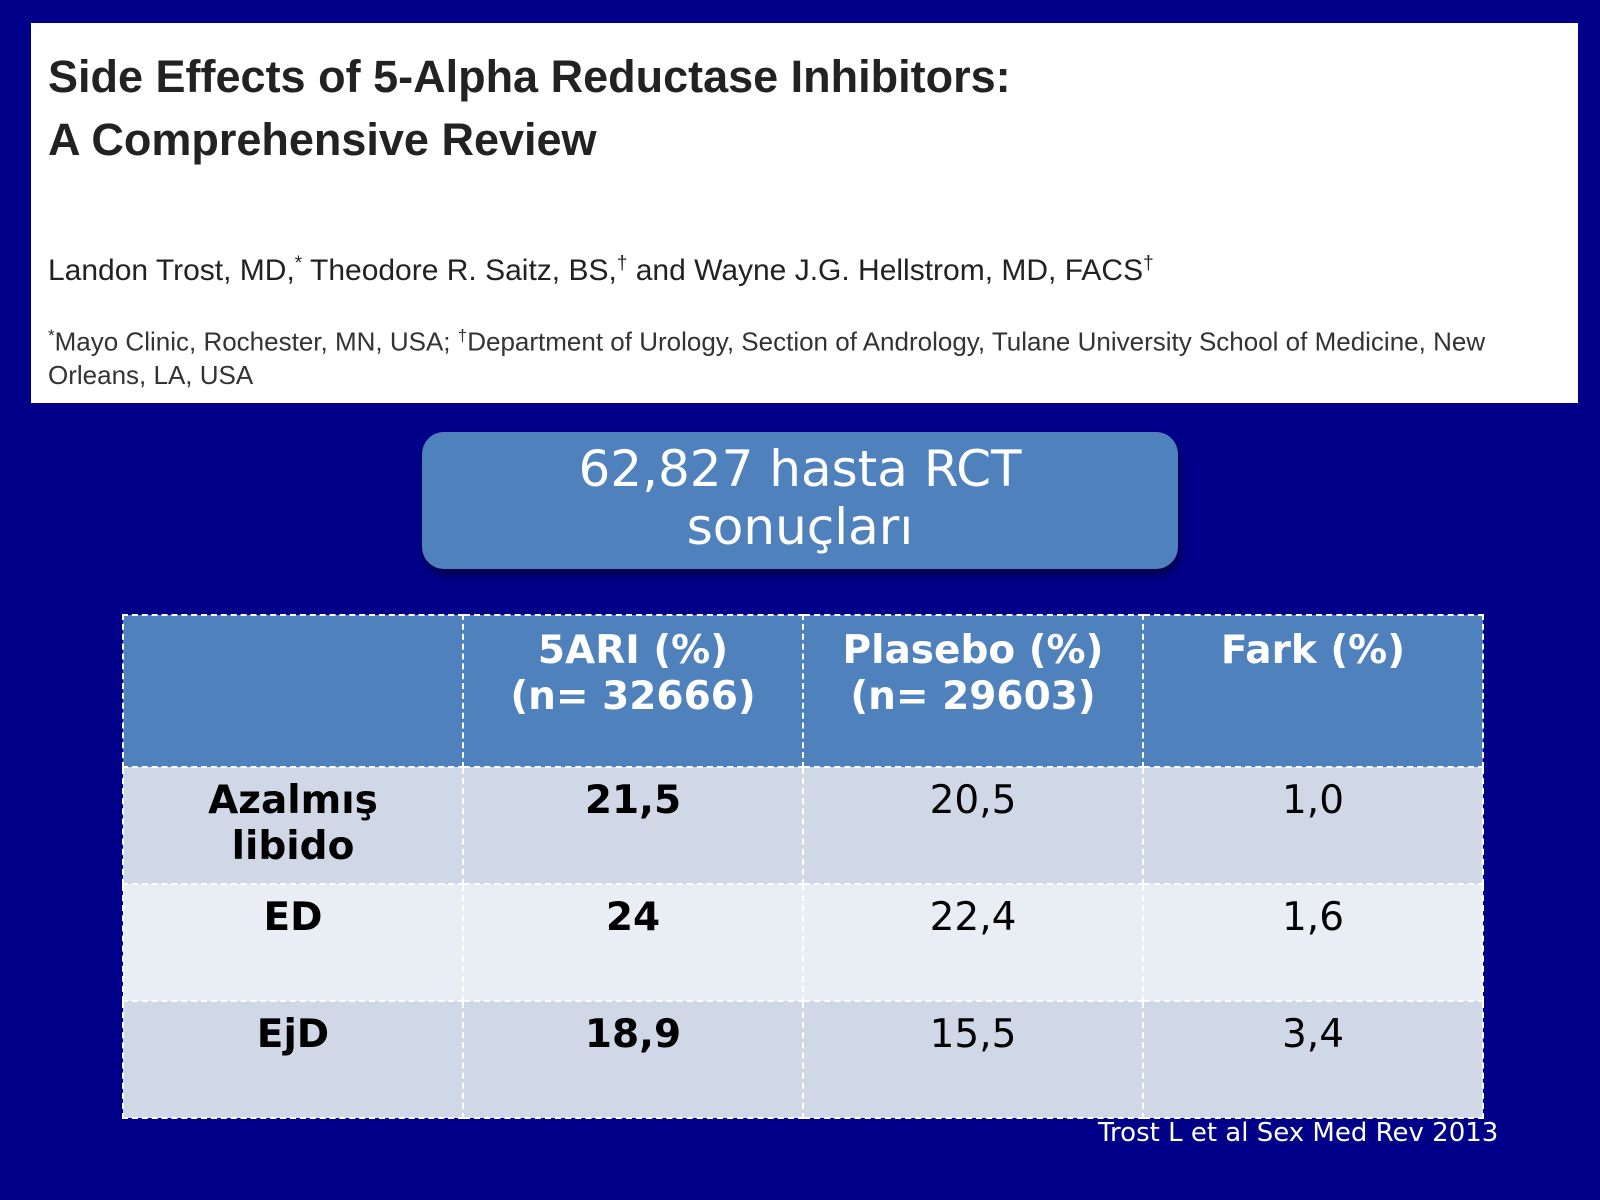  Describe the element at coordinates (256, 341) in the screenshot. I see `affiliation-1: Mayo Clinic, Rochester, MN, USA;` at that location.